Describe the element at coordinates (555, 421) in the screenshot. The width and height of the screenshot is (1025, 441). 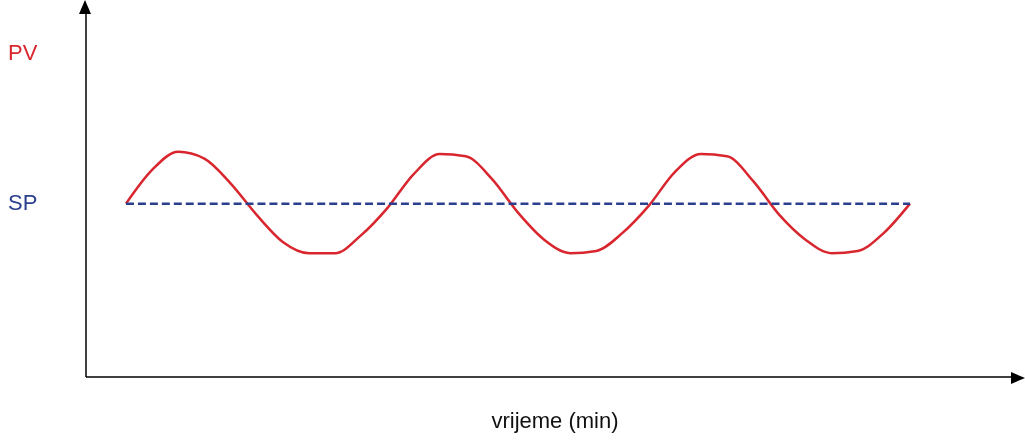
I see `x-axis-title: vrijeme (min)` at that location.